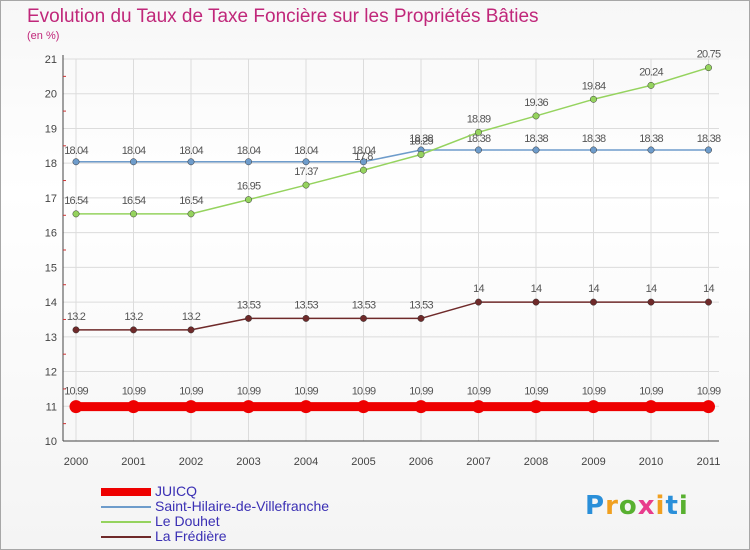  Describe the element at coordinates (628, 506) in the screenshot. I see `logo-letter: o` at that location.